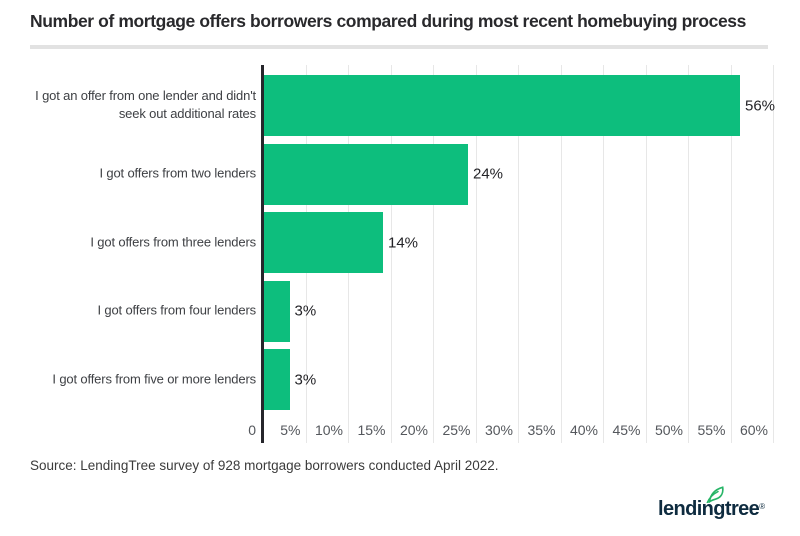 Image resolution: width=800 pixels, height=536 pixels. Describe the element at coordinates (488, 174) in the screenshot. I see `value-label: 24%` at that location.